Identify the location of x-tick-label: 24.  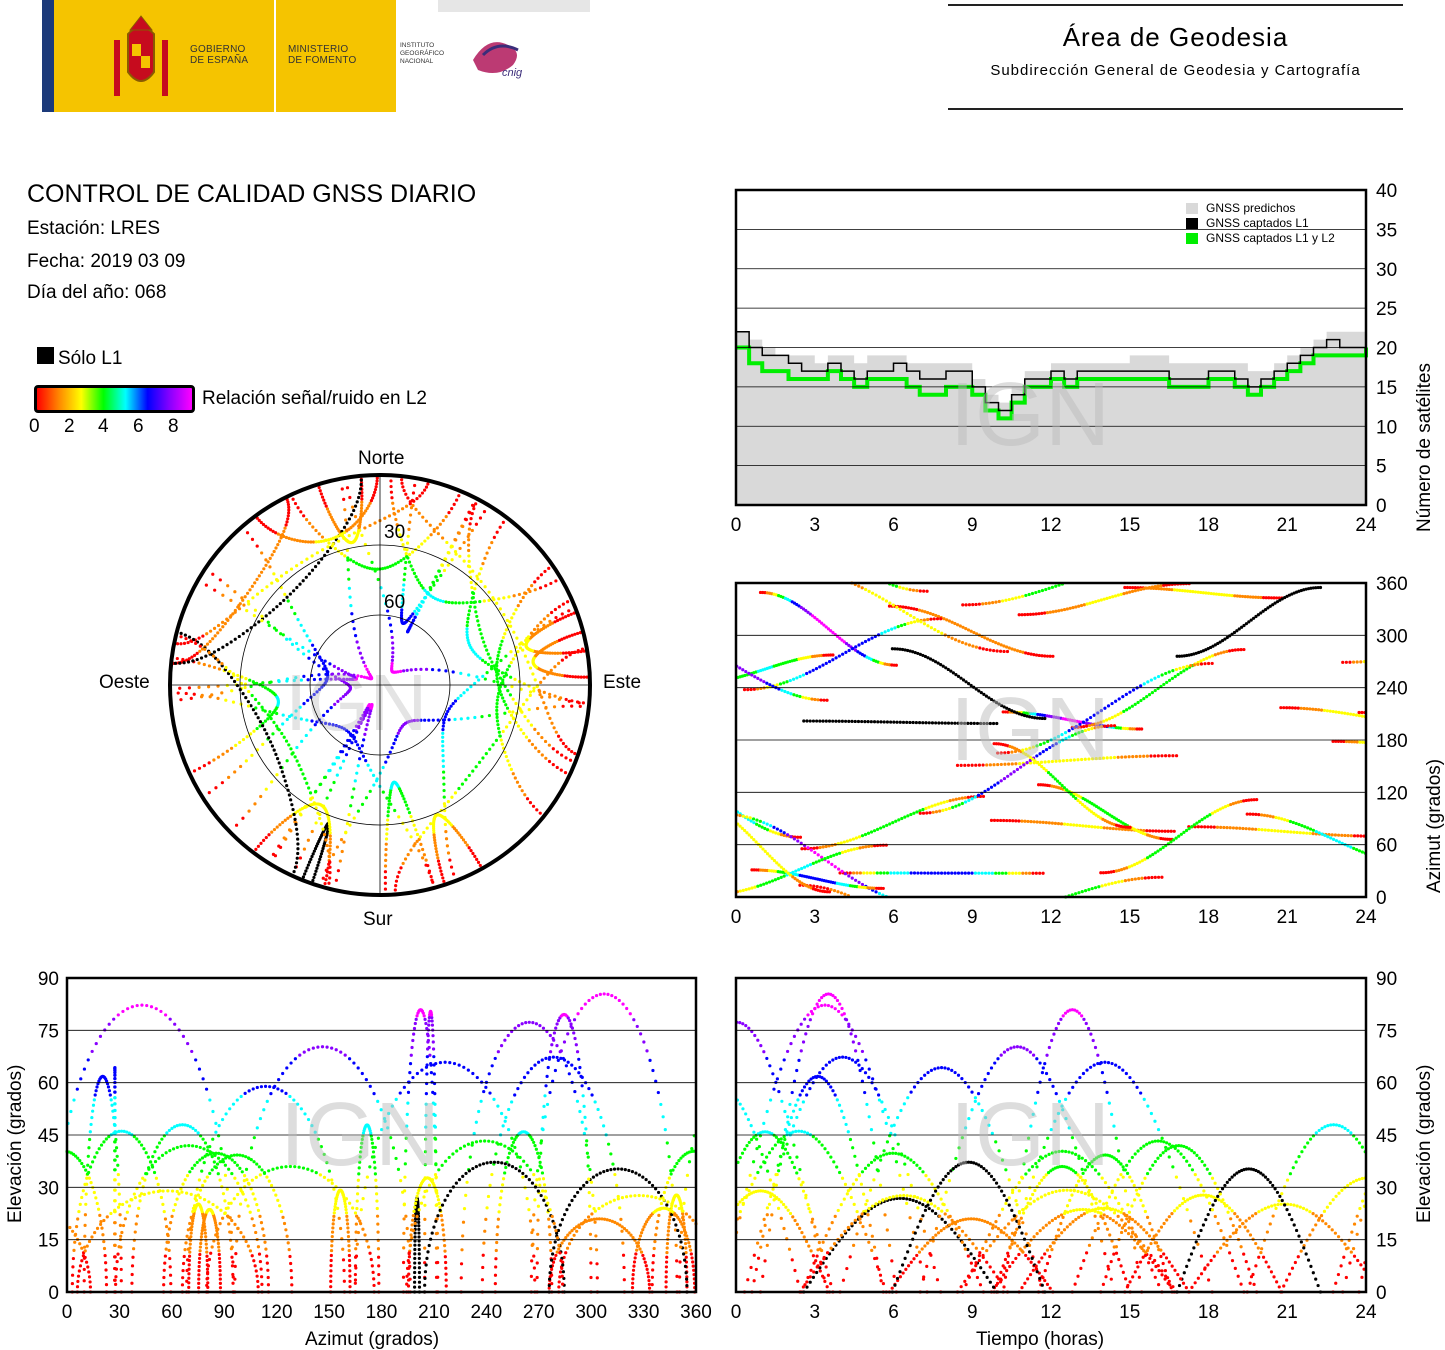
(1366, 917).